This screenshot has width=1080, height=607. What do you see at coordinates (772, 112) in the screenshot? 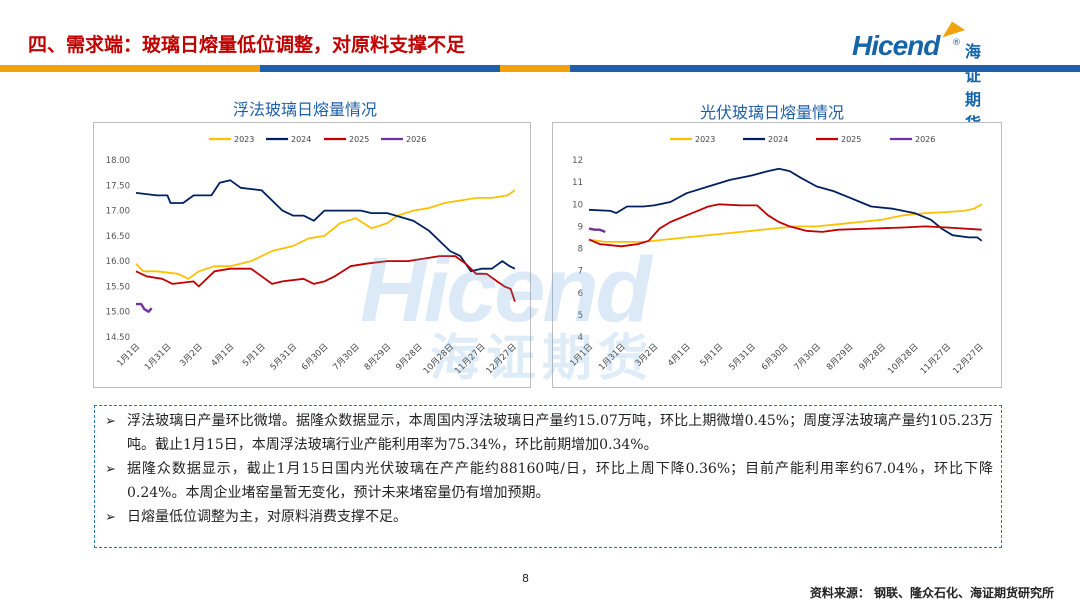
I see `chart-2-title: 光伏玻璃日熔量情况` at bounding box center [772, 112].